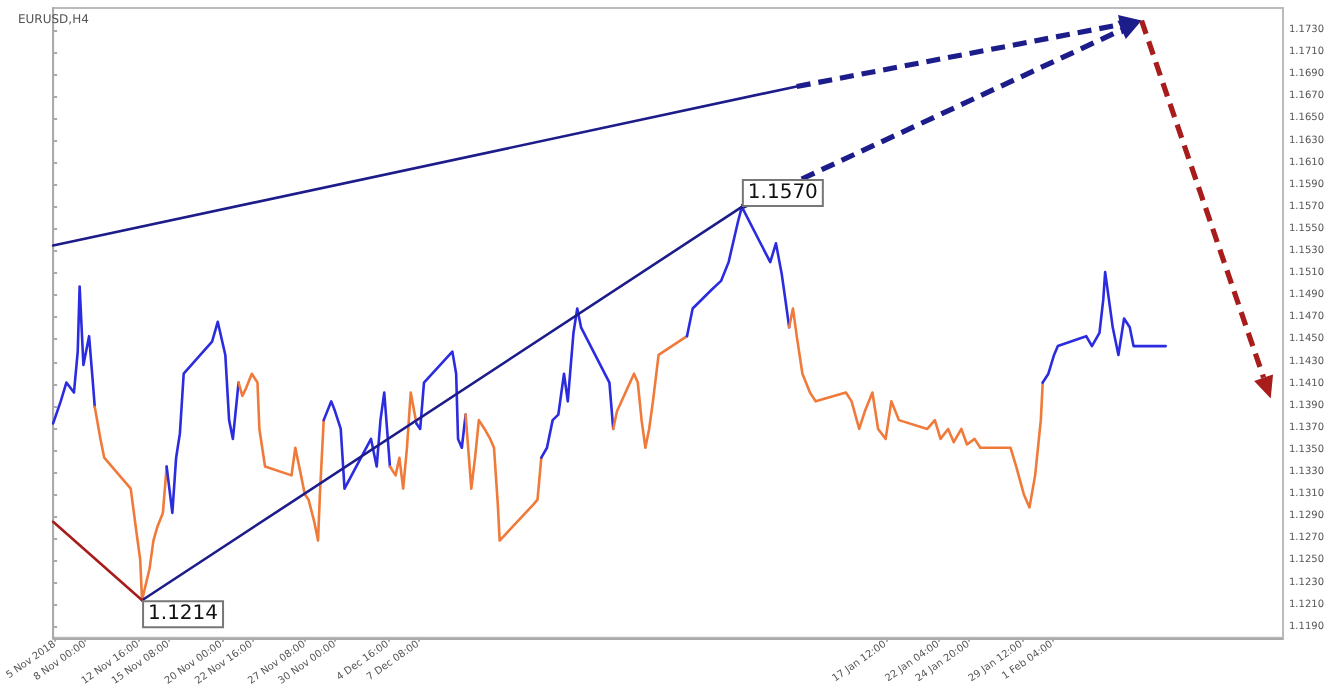  I want to click on annotation: 1.1570, so click(782, 192).